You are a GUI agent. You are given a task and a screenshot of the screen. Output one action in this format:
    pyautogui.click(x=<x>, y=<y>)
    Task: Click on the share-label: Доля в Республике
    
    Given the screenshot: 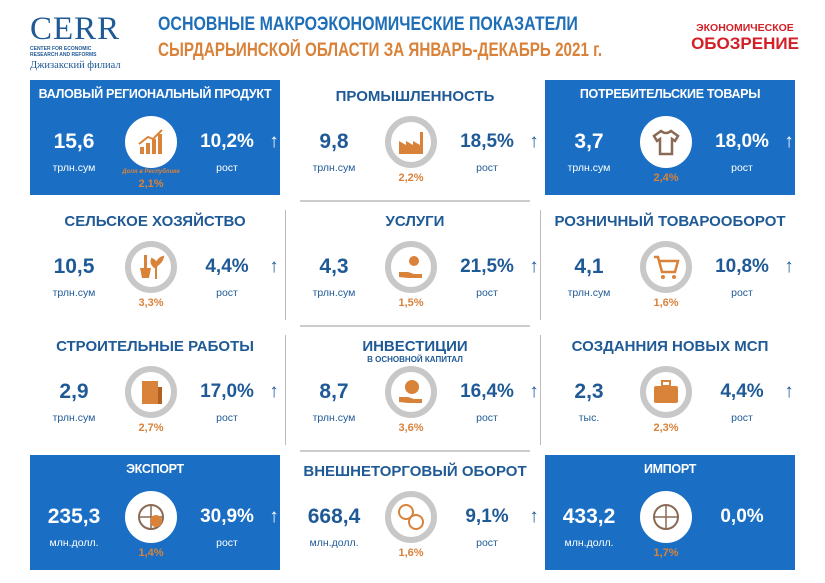 What is the action you would take?
    pyautogui.click(x=151, y=172)
    